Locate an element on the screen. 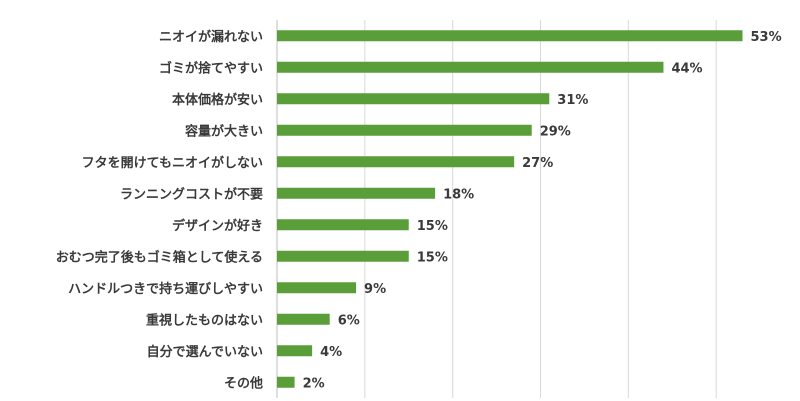 The width and height of the screenshot is (800, 401). value-label: 9% is located at coordinates (375, 289).